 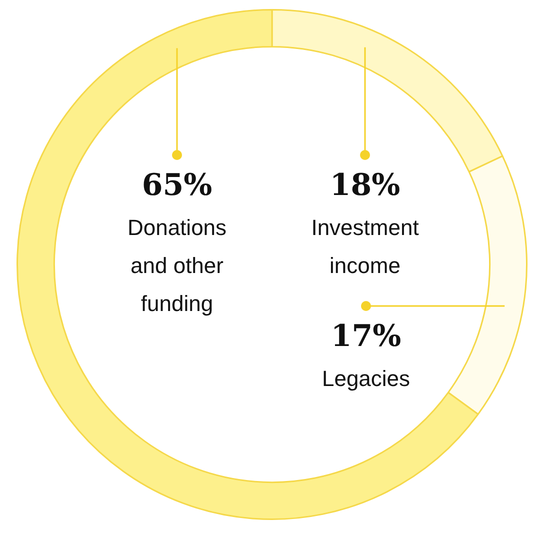 I want to click on slice-label: Investment income, so click(x=365, y=246).